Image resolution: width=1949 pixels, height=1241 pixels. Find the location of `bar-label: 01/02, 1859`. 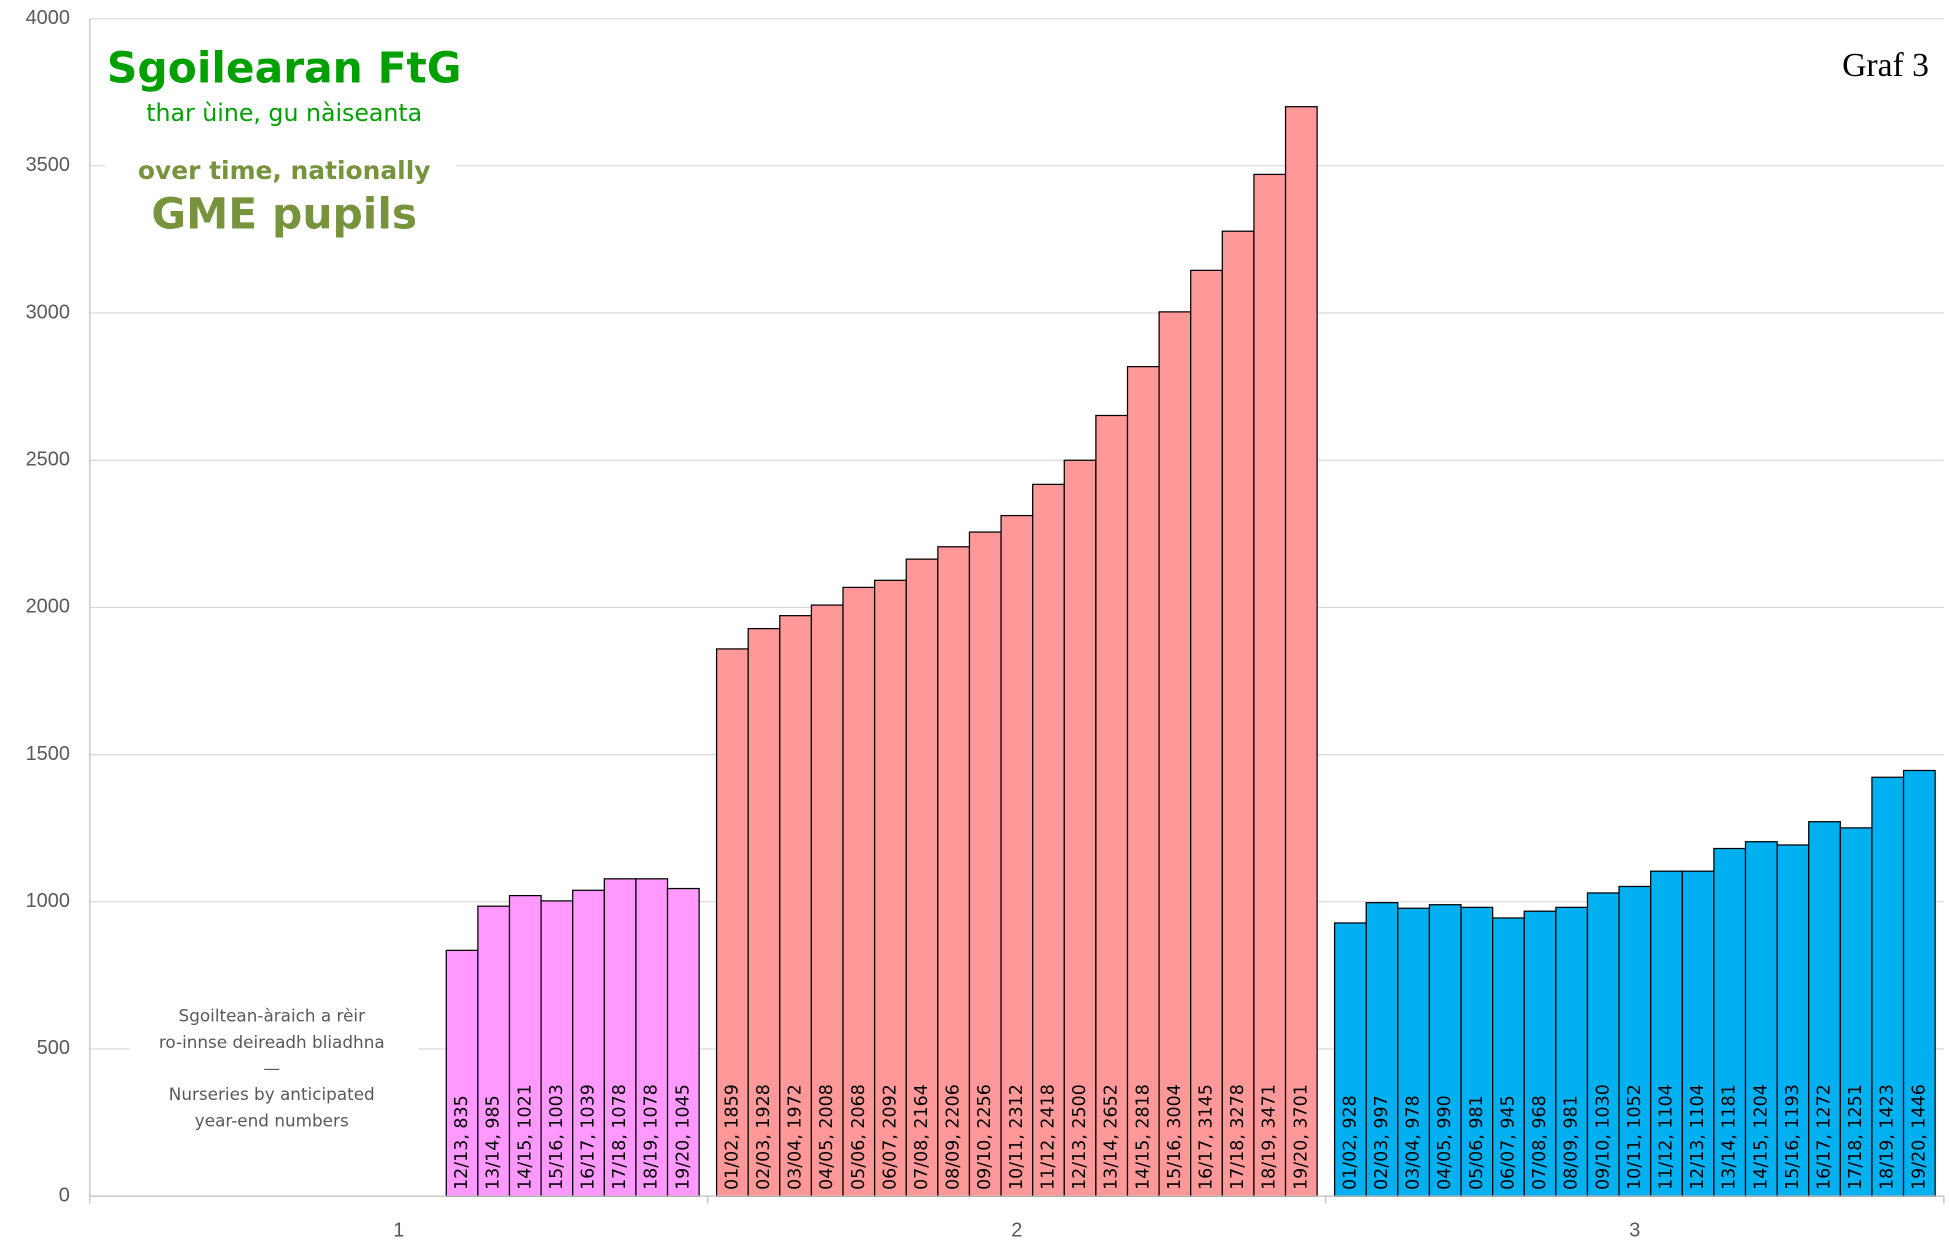

bar-label: 01/02, 1859 is located at coordinates (732, 1137).